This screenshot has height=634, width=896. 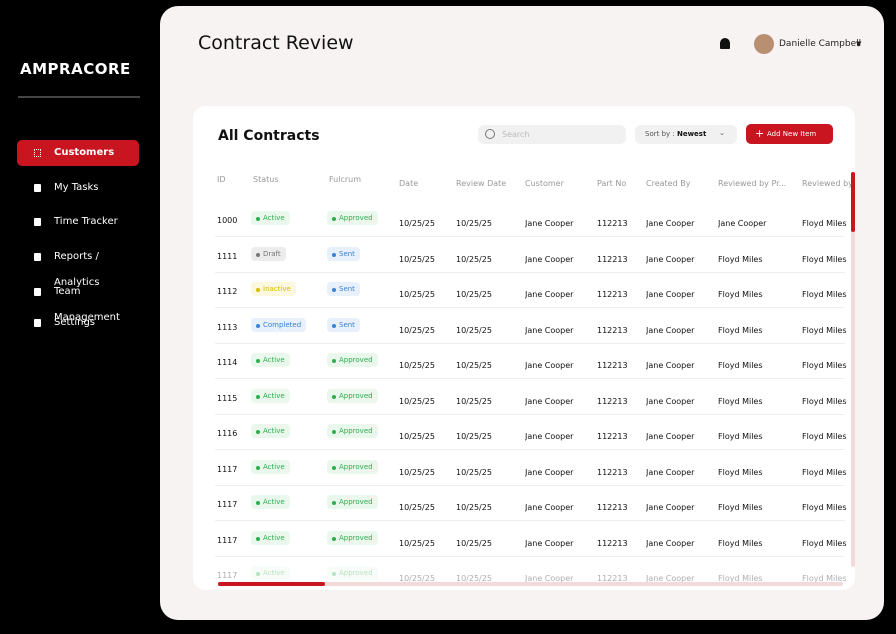 What do you see at coordinates (78, 266) in the screenshot?
I see `nav-item: Reports / Analytics` at bounding box center [78, 266].